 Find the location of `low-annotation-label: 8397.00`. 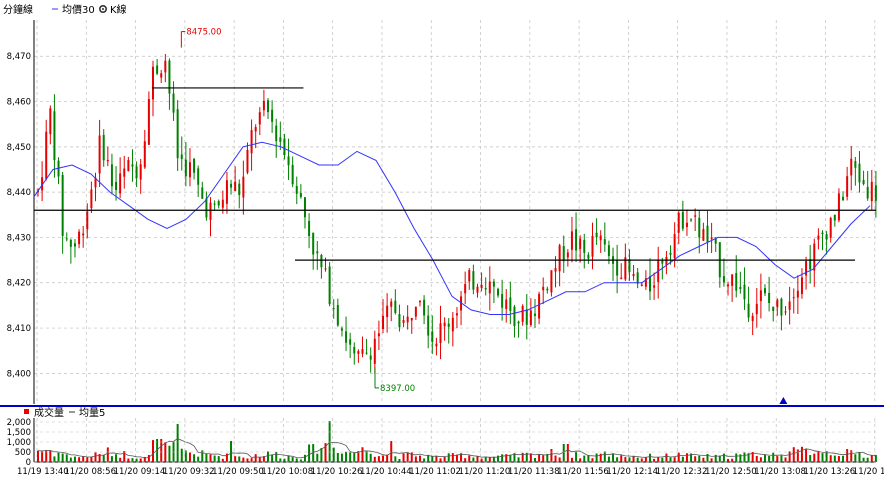

low-annotation-label: 8397.00 is located at coordinates (397, 389).